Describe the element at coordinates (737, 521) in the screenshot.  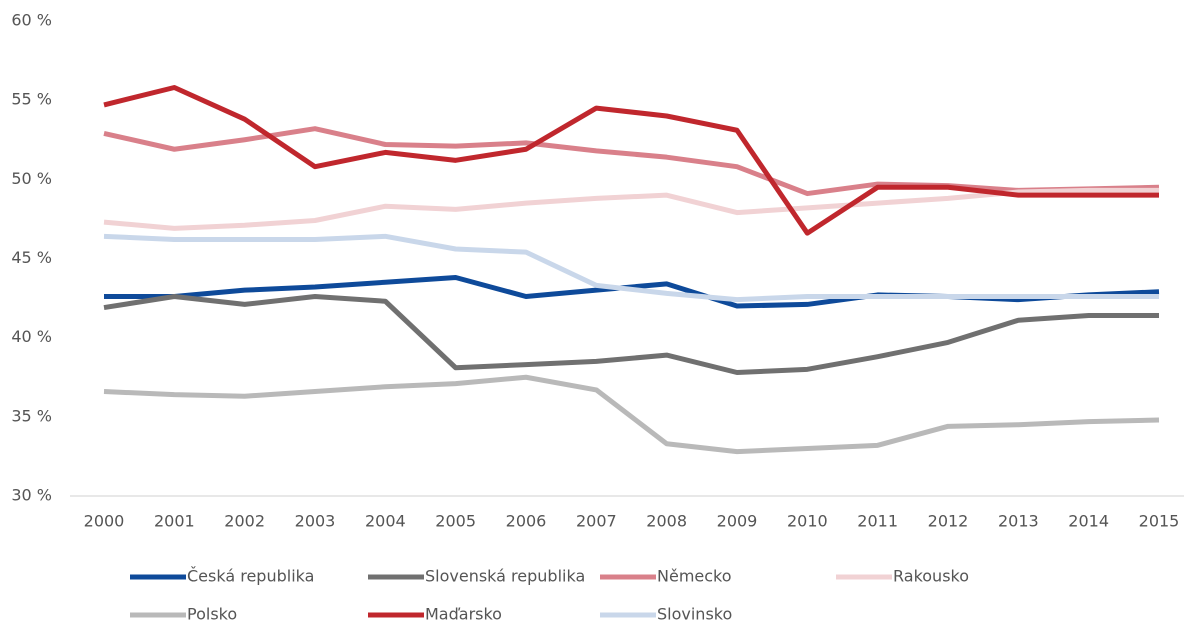
I see `x-tick-label: 2009` at that location.